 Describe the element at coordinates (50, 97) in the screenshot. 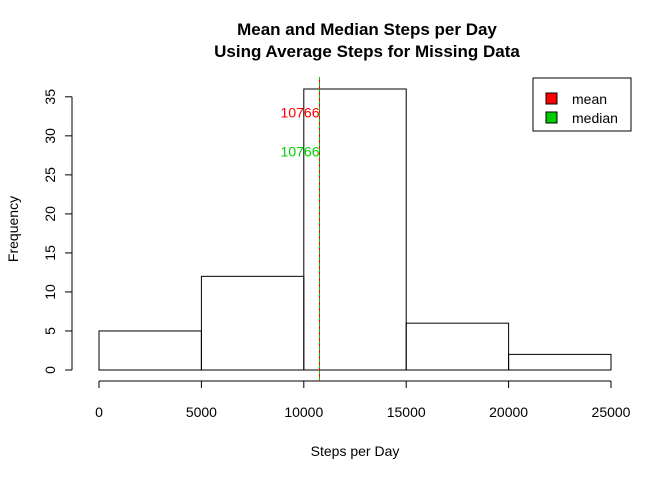

I see `y-tick-label: 35` at that location.